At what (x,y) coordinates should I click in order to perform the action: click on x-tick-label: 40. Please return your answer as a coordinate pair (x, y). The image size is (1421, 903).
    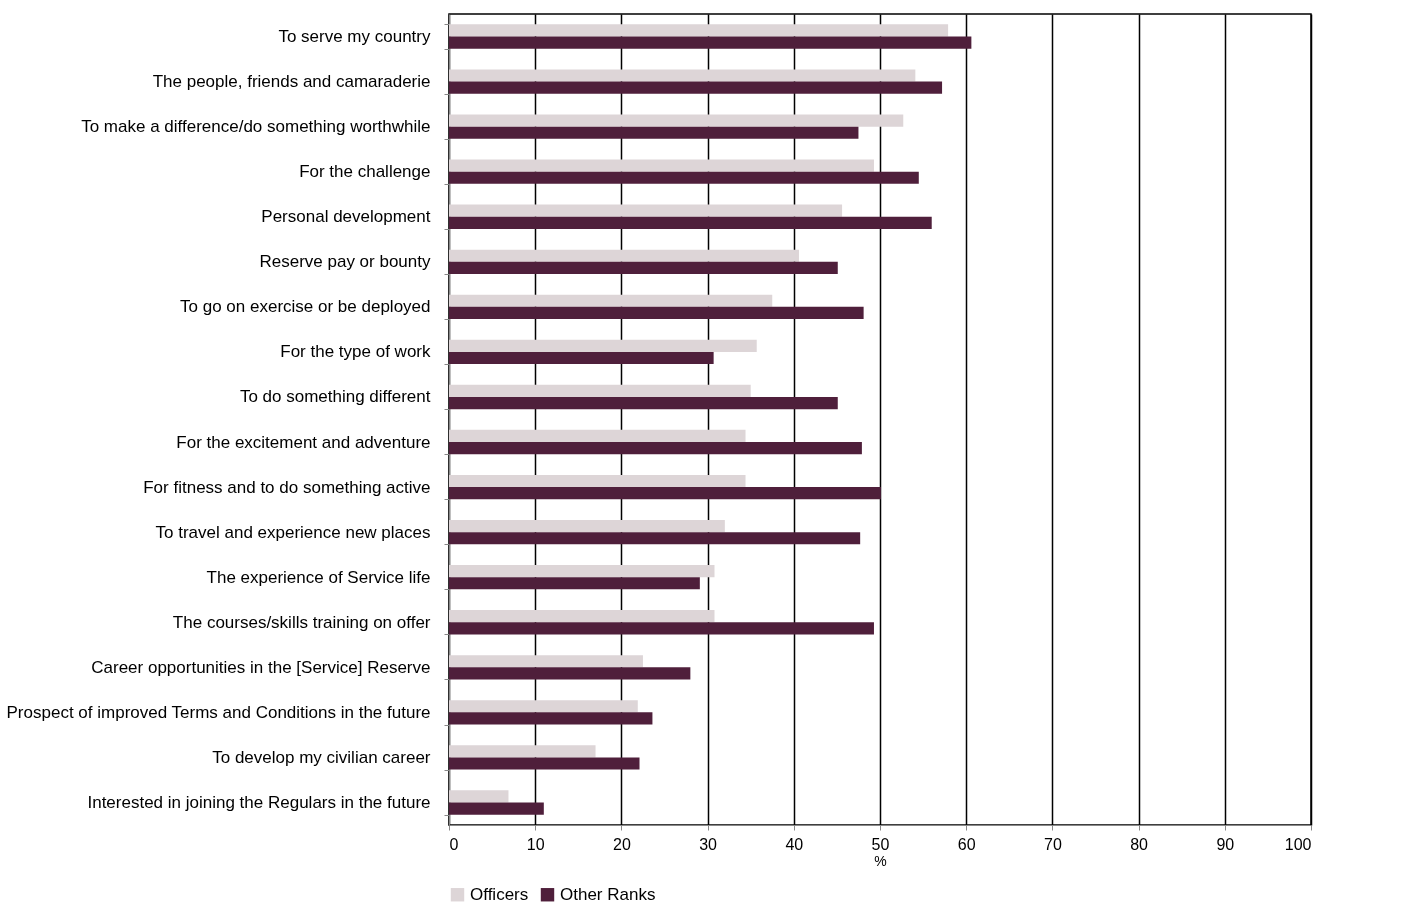
    Looking at the image, I should click on (794, 844).